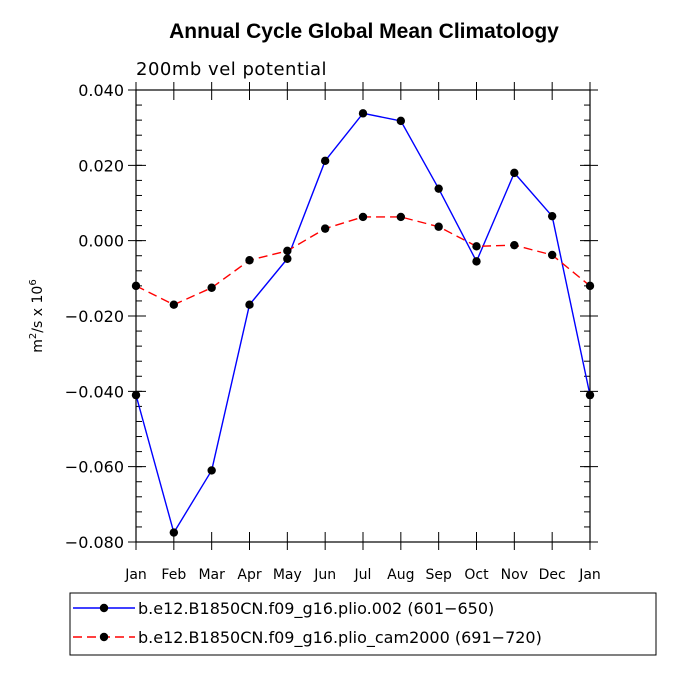 The width and height of the screenshot is (675, 676). What do you see at coordinates (94, 391) in the screenshot?
I see `y-tick-label: −0.040` at bounding box center [94, 391].